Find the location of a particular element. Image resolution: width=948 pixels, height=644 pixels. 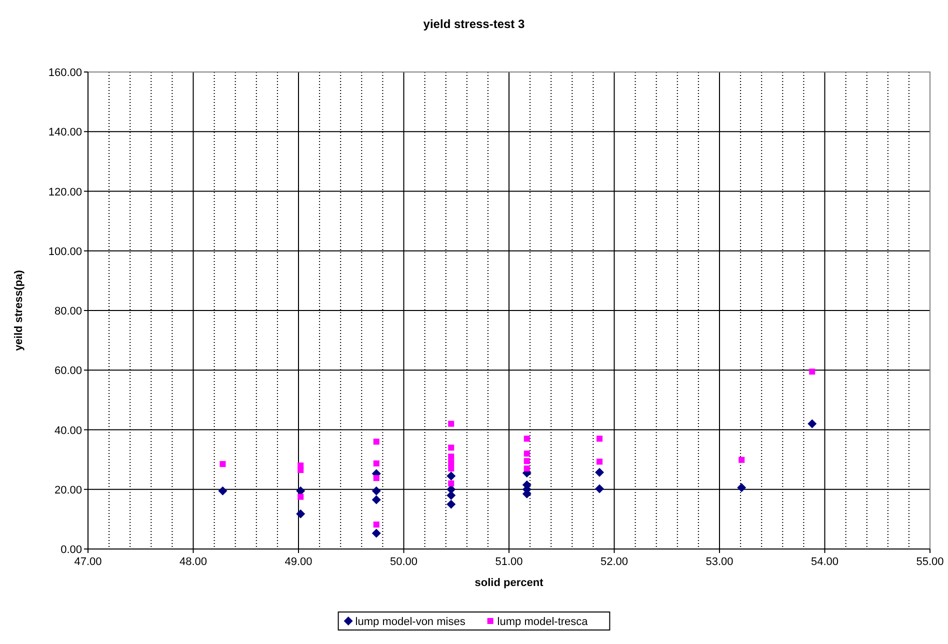

x-tick-label: 53.00 is located at coordinates (720, 562).